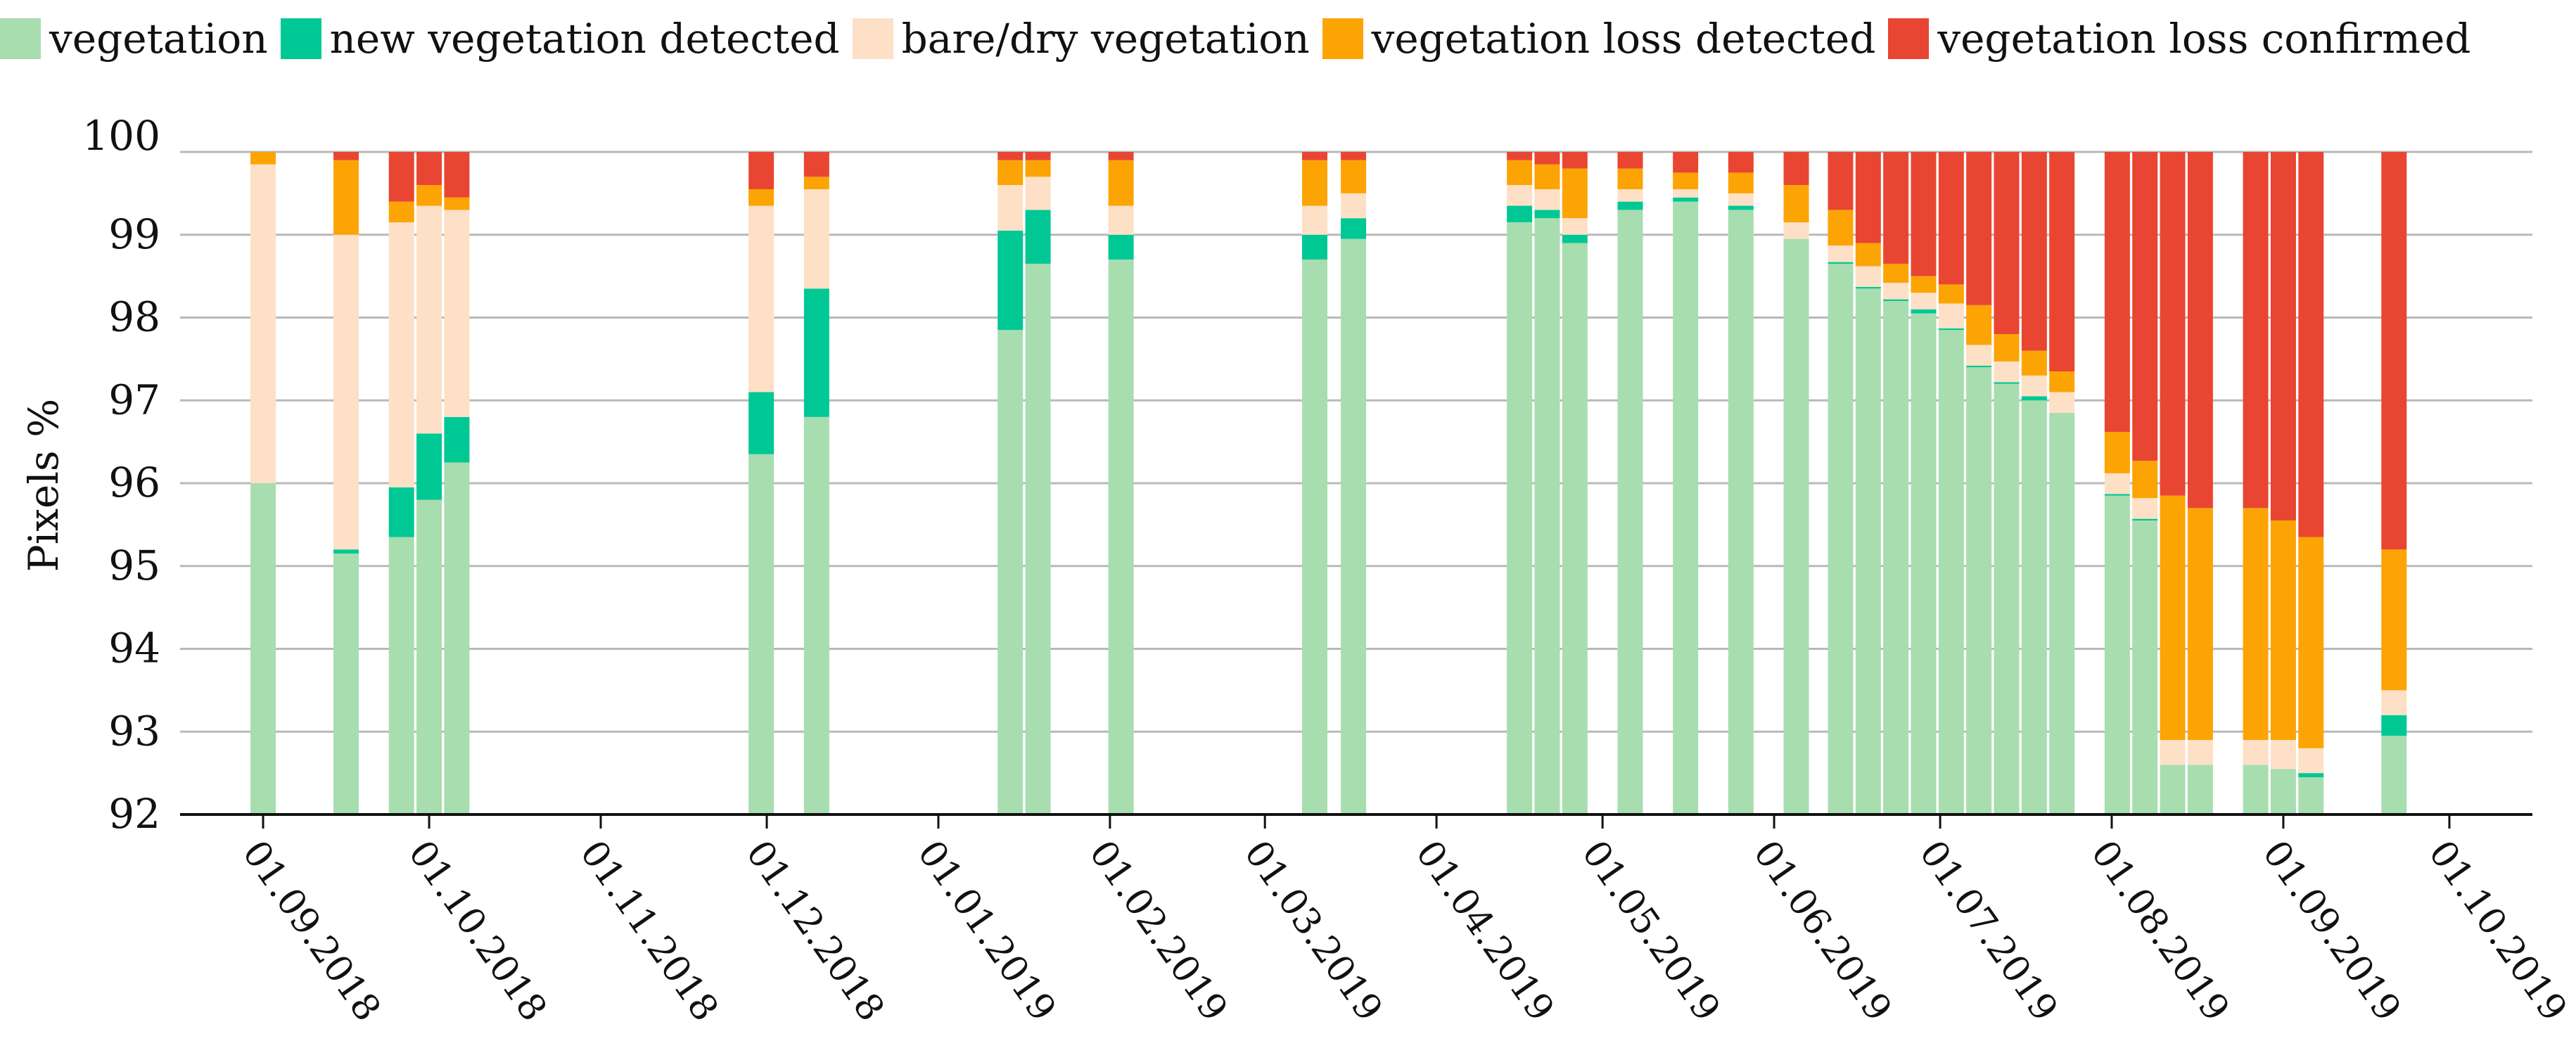 This screenshot has width=2576, height=1048. I want to click on bar-2019-01-19-vegetation-loss-confirmed, so click(1038, 156).